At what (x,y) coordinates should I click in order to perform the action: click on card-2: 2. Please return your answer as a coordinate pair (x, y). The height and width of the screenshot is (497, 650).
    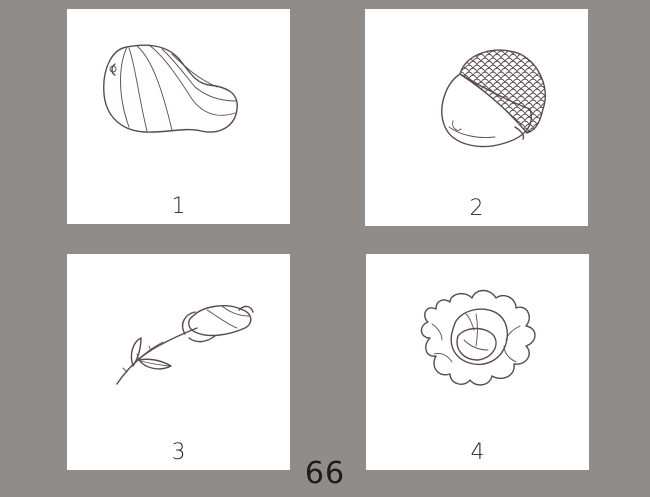
    Looking at the image, I should click on (476, 117).